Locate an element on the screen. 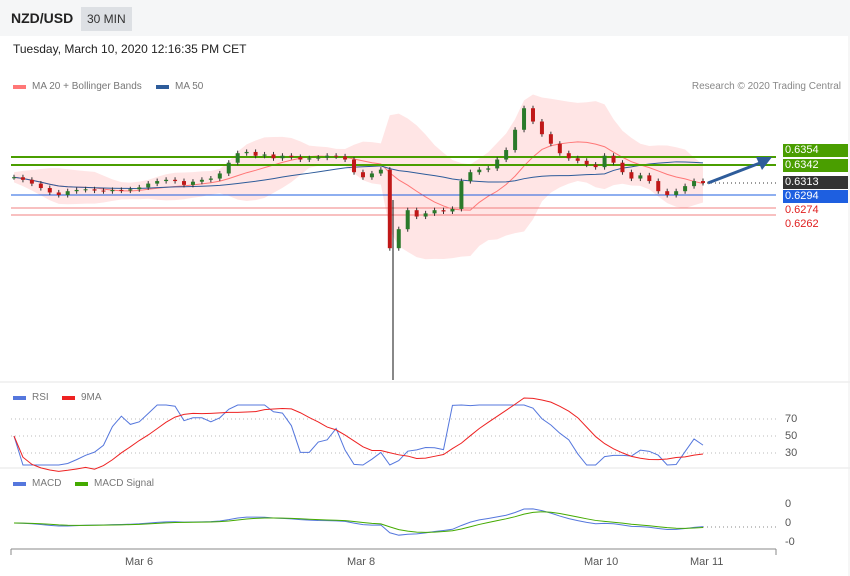 This screenshot has height=576, width=850. legend-macd-signal: MACD Signal is located at coordinates (114, 483).